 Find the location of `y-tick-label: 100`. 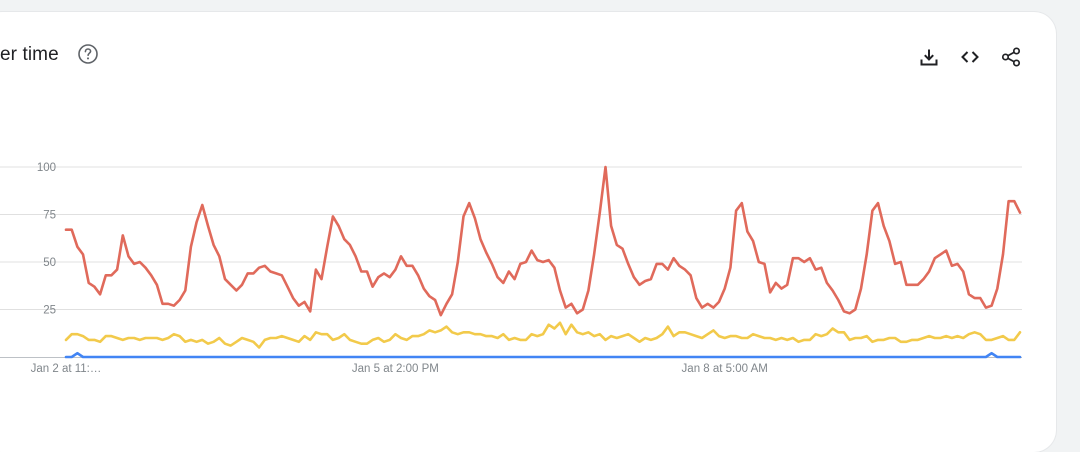

y-tick-label: 100 is located at coordinates (46, 168).